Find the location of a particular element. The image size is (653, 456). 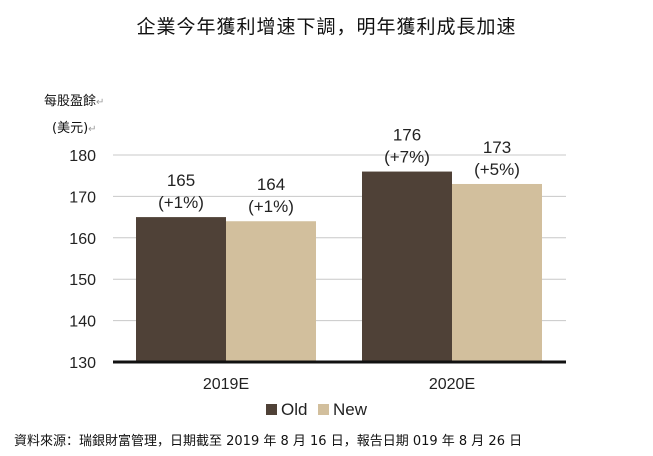

legend-label-old: Old is located at coordinates (294, 409).